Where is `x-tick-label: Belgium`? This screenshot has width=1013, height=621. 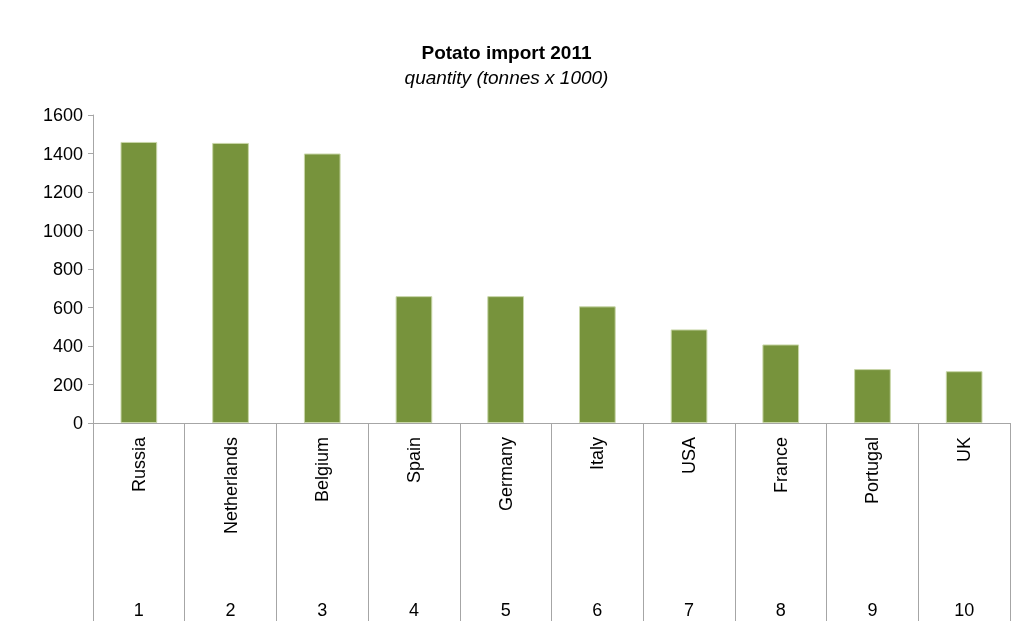 x-tick-label: Belgium is located at coordinates (322, 470).